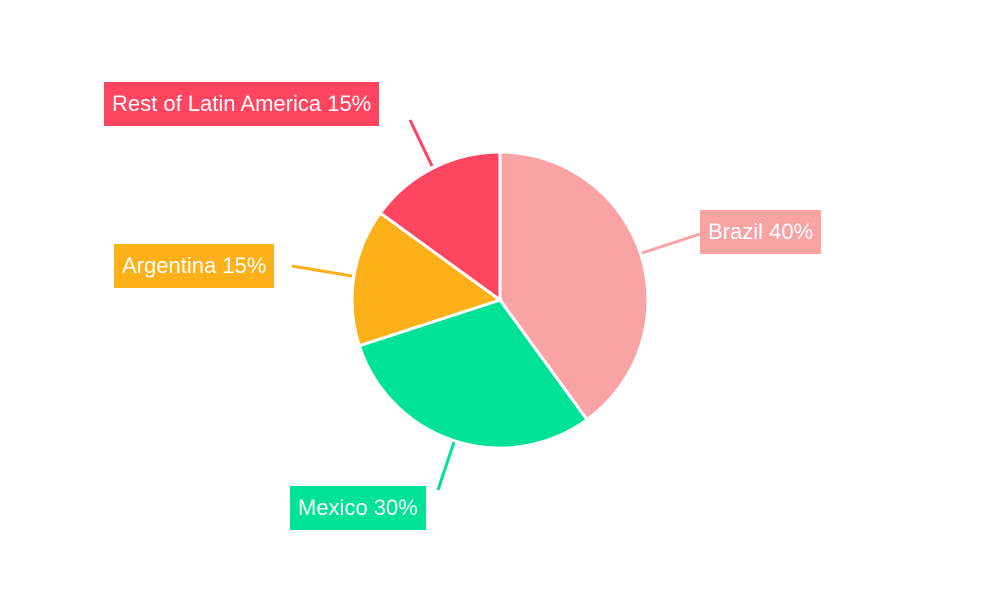 The height and width of the screenshot is (600, 1000). I want to click on data-label-mexico: Mexico 30%, so click(358, 508).